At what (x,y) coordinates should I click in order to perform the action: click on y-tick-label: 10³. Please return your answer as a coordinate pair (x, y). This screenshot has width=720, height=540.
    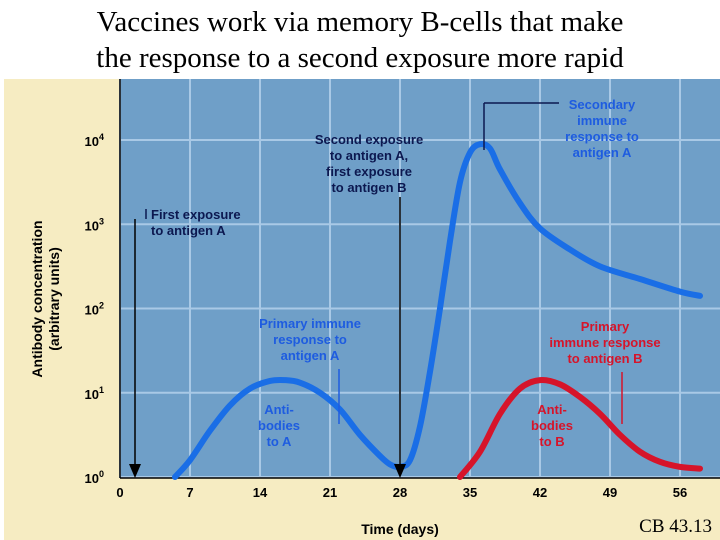
    Looking at the image, I should click on (94, 224).